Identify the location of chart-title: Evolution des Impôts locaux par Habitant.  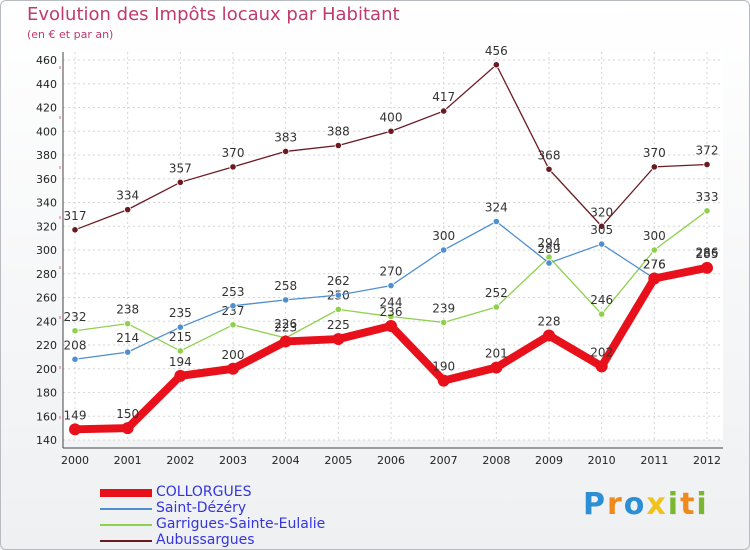
(213, 14).